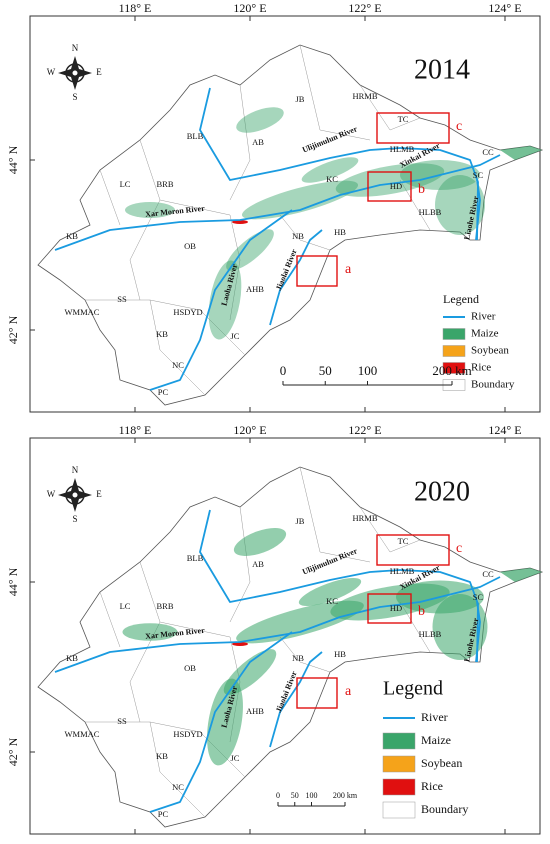 This screenshot has width=550, height=844. Describe the element at coordinates (164, 606) in the screenshot. I see `region-label: BRB` at that location.